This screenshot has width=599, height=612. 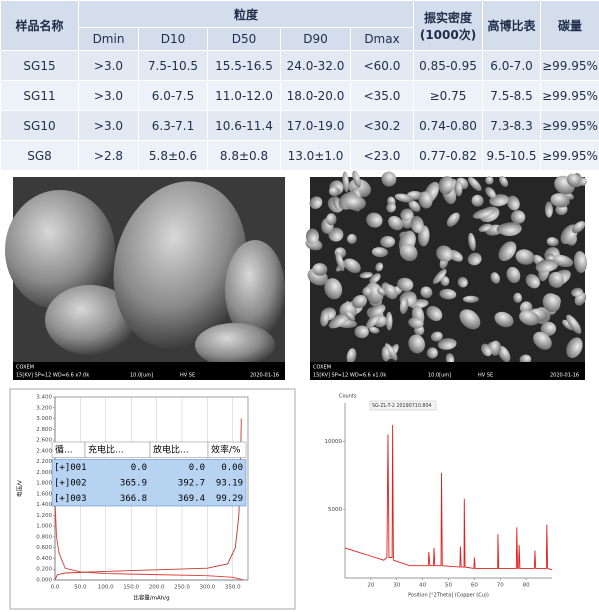 I want to click on y-tick-label: 5000, so click(x=335, y=510).